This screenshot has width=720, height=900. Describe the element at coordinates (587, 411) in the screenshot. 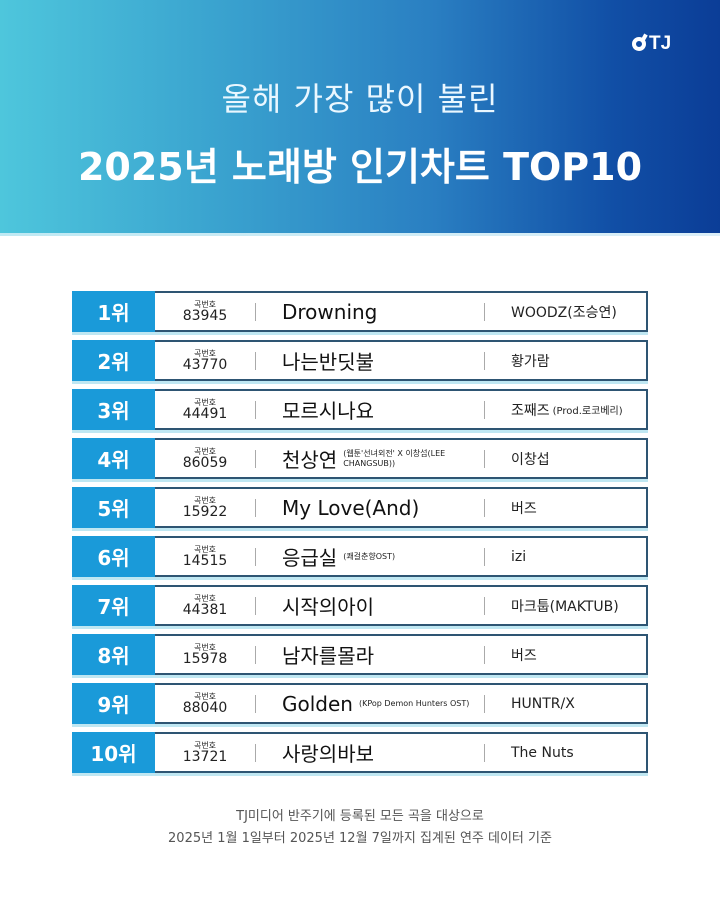

I see `artist-note: (Prod.로코베리)` at that location.